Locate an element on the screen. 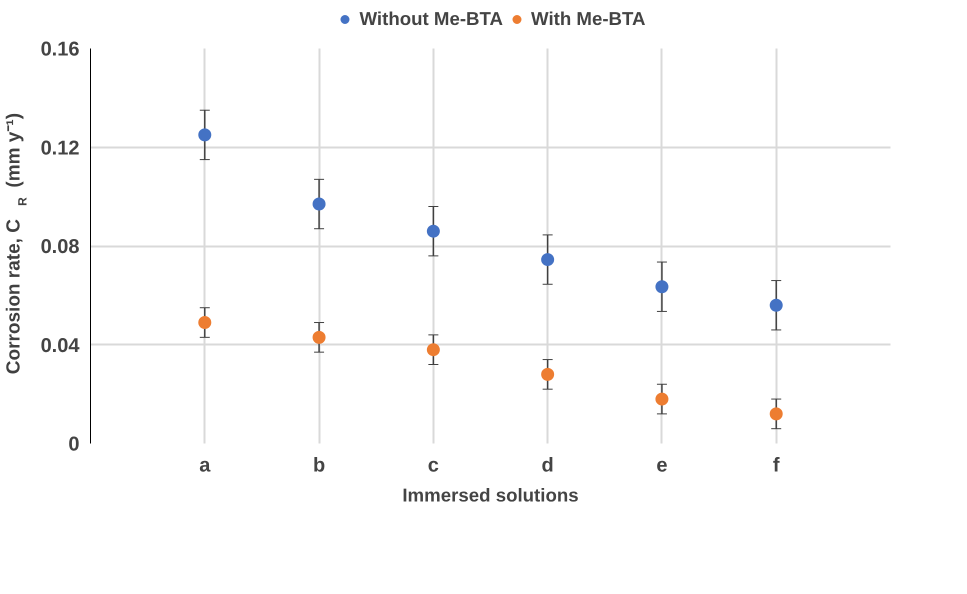 This screenshot has height=594, width=967. y-axis-title: Corrosion rate, CR (mm y⁻¹) is located at coordinates (17, 243).